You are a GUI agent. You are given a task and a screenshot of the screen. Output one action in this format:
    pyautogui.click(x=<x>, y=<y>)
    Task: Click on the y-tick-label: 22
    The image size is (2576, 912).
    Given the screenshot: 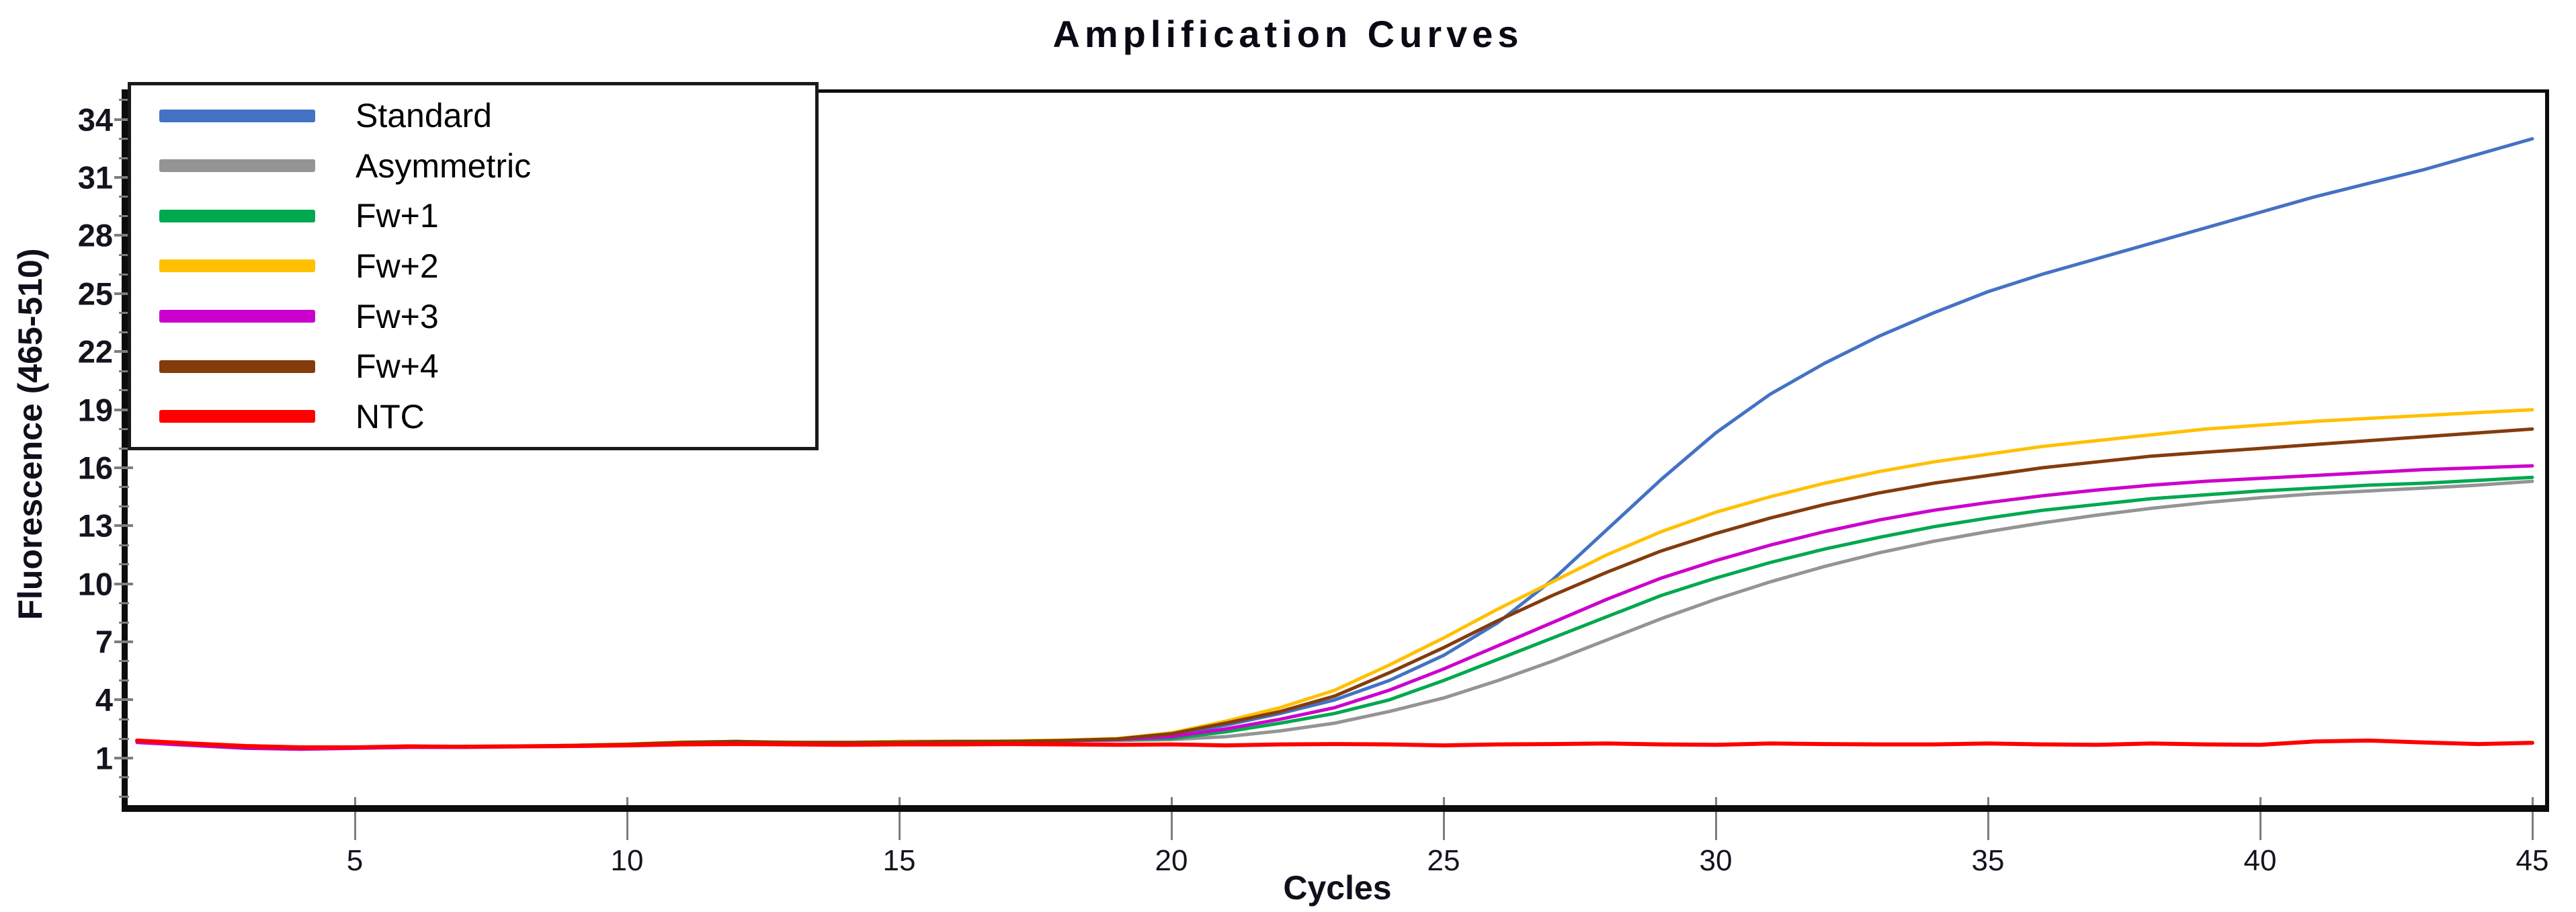 What is the action you would take?
    pyautogui.click(x=95, y=352)
    